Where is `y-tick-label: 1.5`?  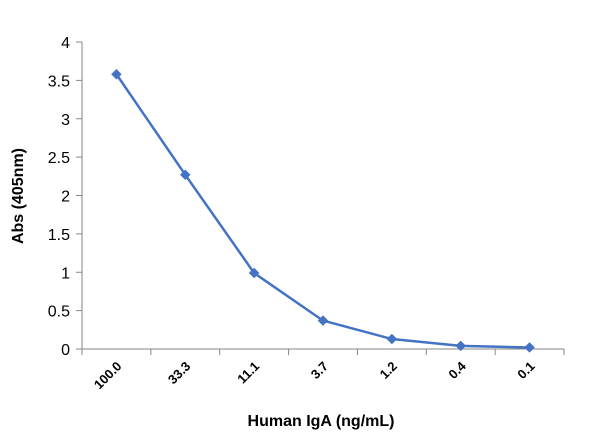
y-tick-label: 1.5 is located at coordinates (59, 235).